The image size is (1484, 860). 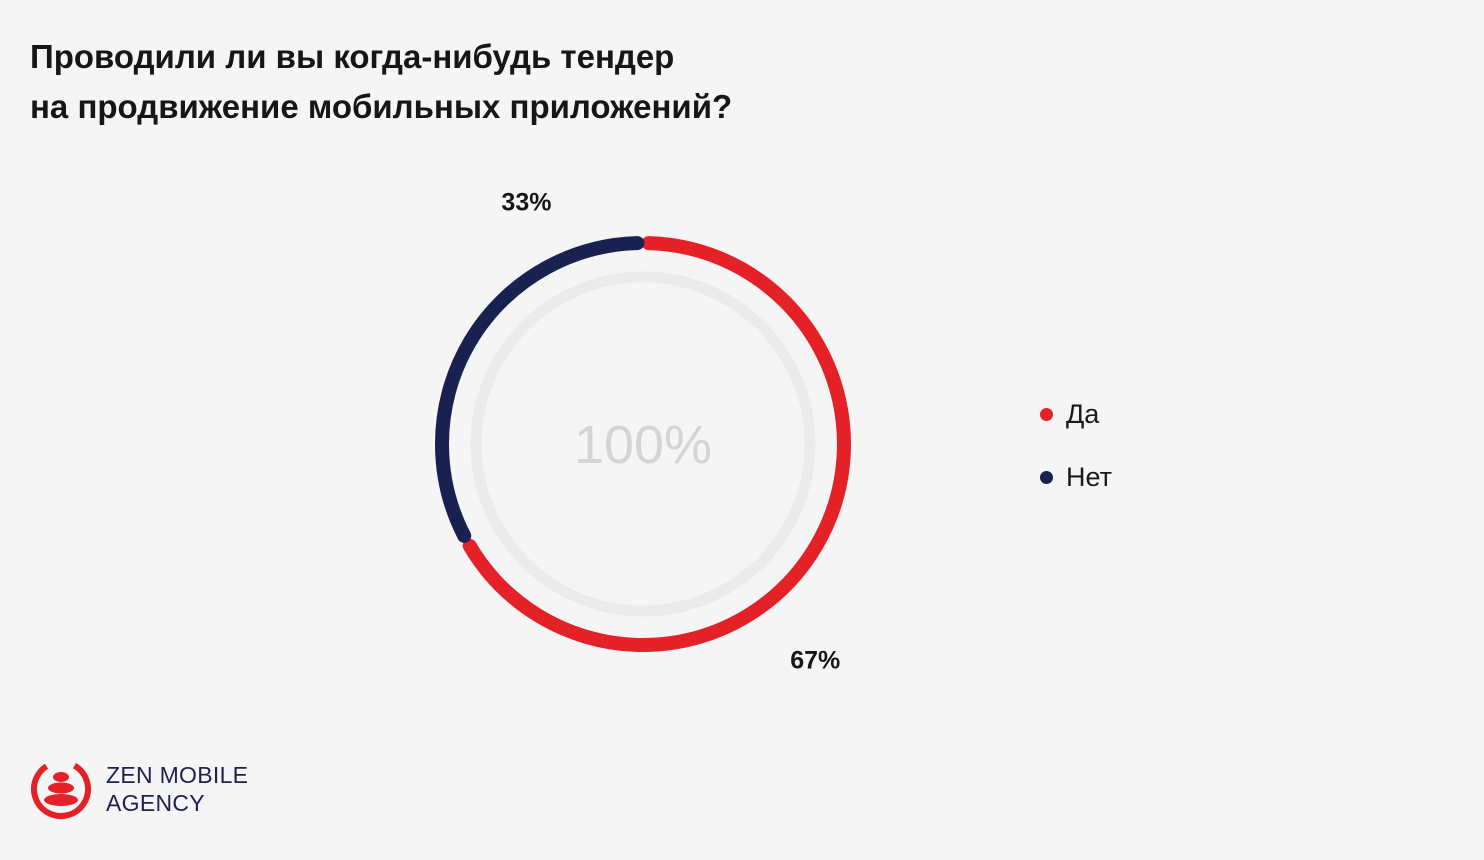 What do you see at coordinates (815, 660) in the screenshot?
I see `data-label-1: 67%` at bounding box center [815, 660].